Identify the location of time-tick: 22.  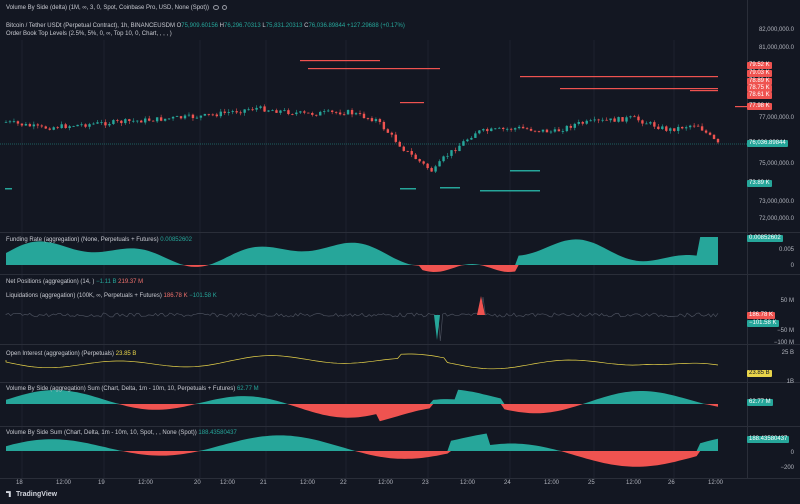
(343, 483).